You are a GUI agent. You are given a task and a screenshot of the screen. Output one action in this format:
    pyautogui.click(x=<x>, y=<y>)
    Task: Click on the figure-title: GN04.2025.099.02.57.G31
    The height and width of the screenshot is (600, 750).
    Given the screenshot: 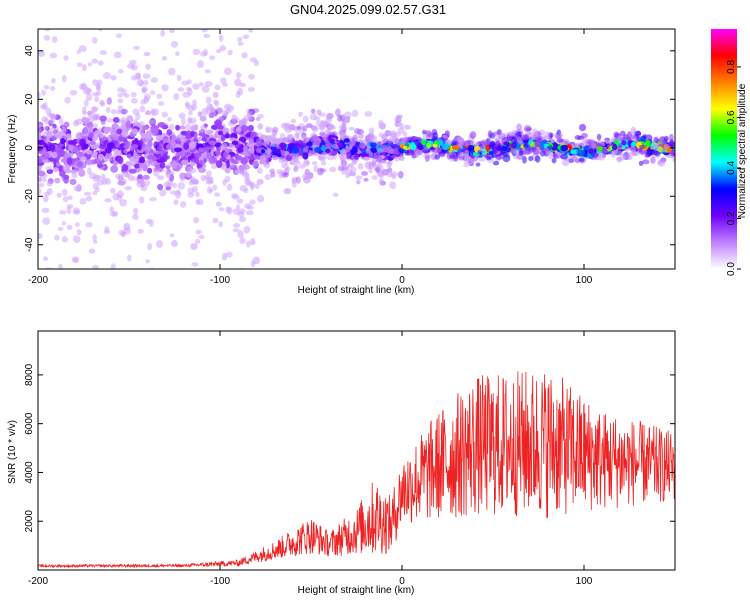 What is the action you would take?
    pyautogui.click(x=368, y=9)
    